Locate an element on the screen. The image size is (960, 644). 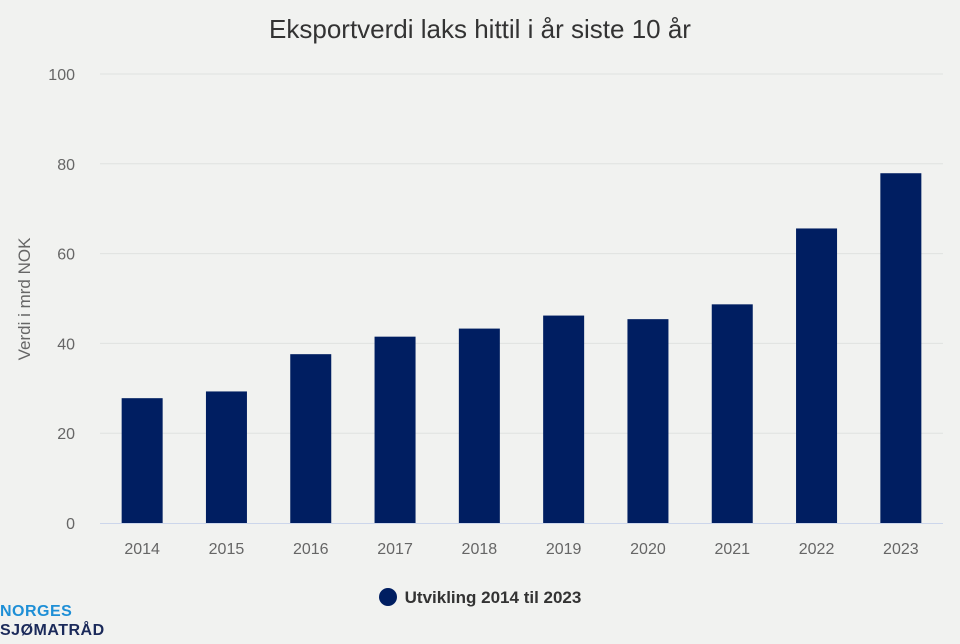
x-tick-label: 2017 is located at coordinates (395, 549).